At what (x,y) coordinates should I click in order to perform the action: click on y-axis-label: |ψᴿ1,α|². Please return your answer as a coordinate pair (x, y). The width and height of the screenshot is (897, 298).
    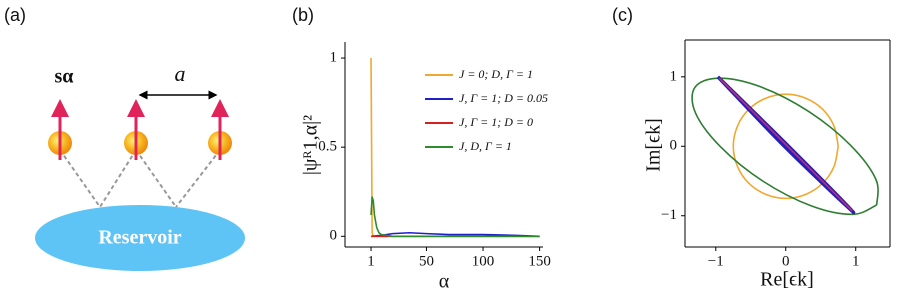
    Looking at the image, I should click on (311, 145).